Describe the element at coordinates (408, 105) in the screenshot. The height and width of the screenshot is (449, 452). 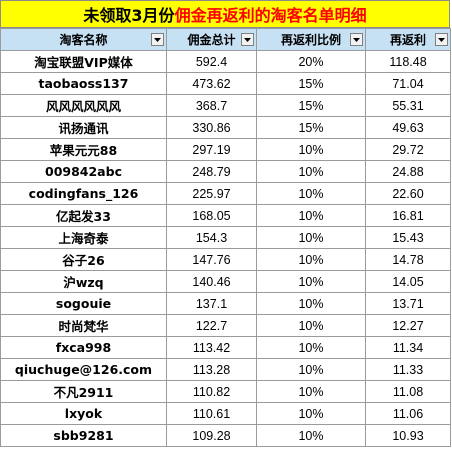
I see `rebate-cell: 55.31` at that location.